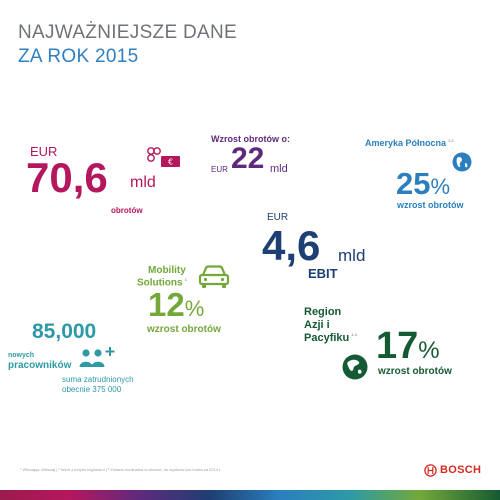  Describe the element at coordinates (406, 143) in the screenshot. I see `north-america-region-name: Ameryka Północna` at that location.